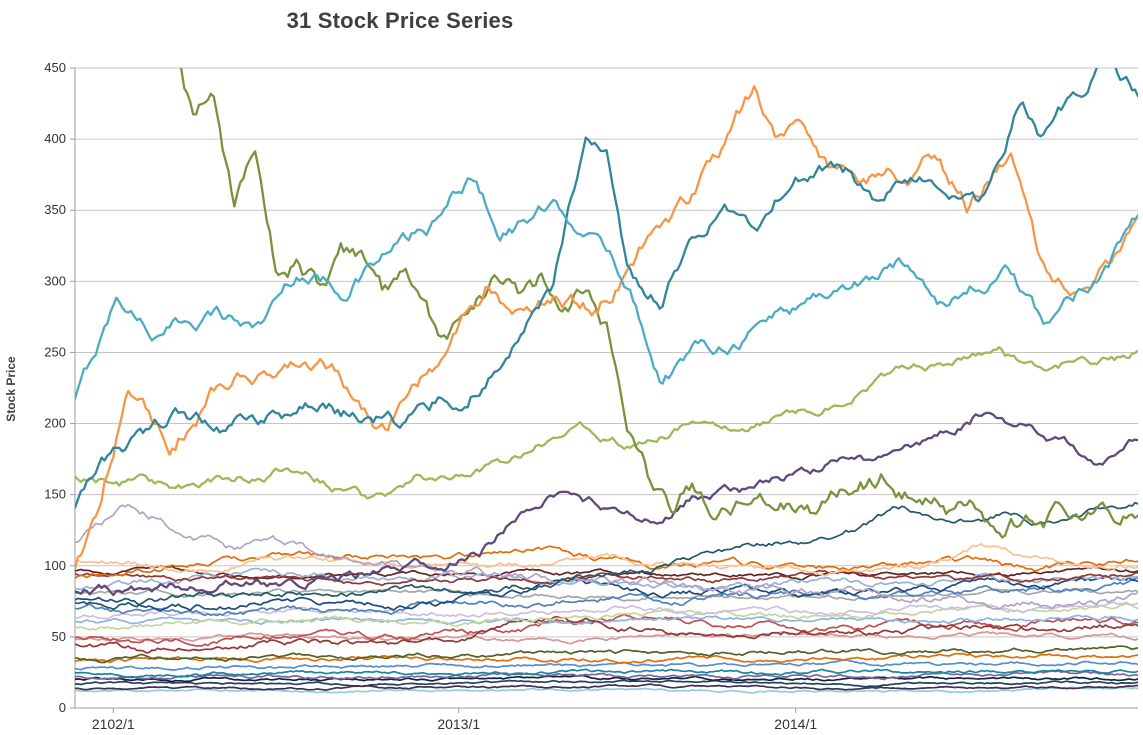  What do you see at coordinates (55, 138) in the screenshot?
I see `y-tick-label: 400` at bounding box center [55, 138].